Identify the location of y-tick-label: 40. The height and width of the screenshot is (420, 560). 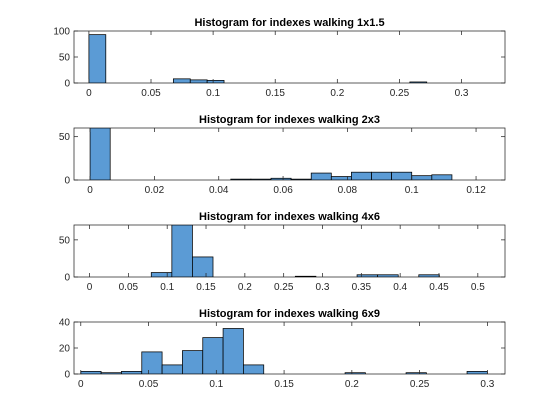
(65, 323).